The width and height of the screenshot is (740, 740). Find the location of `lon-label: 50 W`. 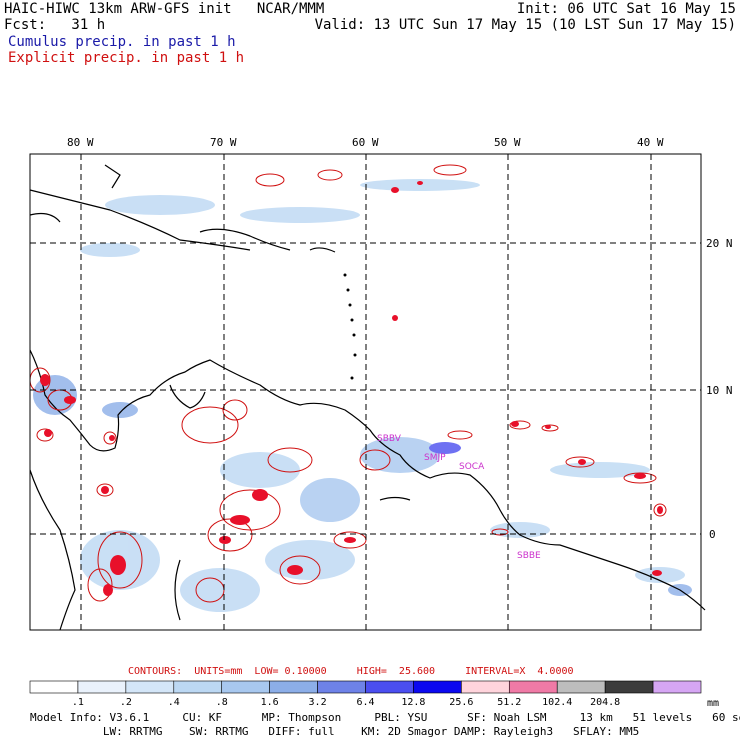

lon-label: 50 W is located at coordinates (507, 142).